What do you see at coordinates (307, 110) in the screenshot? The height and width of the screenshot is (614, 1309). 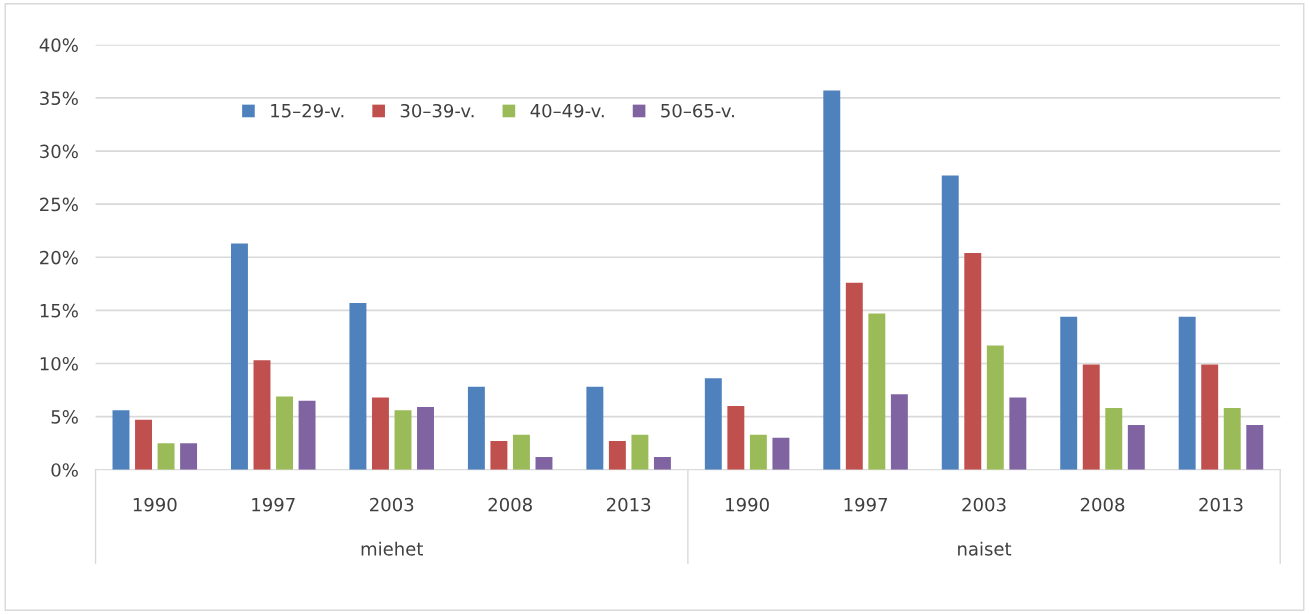 I see `legend-label: 15–29-v.` at bounding box center [307, 110].